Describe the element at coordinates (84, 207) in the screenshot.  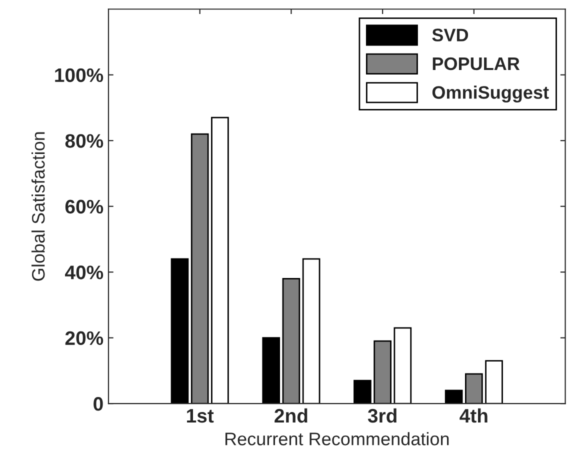
I see `y-tick-label: 60%` at that location.